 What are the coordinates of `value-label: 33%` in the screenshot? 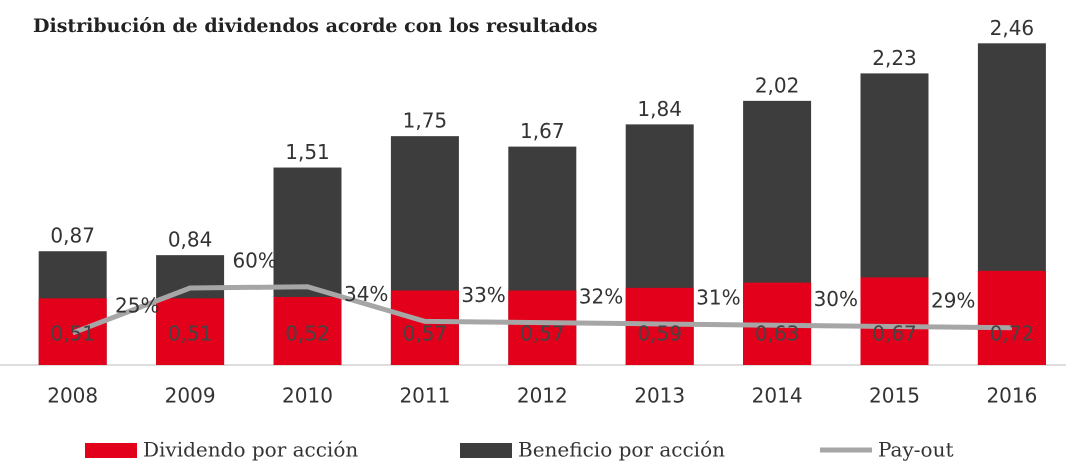 It's located at (483, 295).